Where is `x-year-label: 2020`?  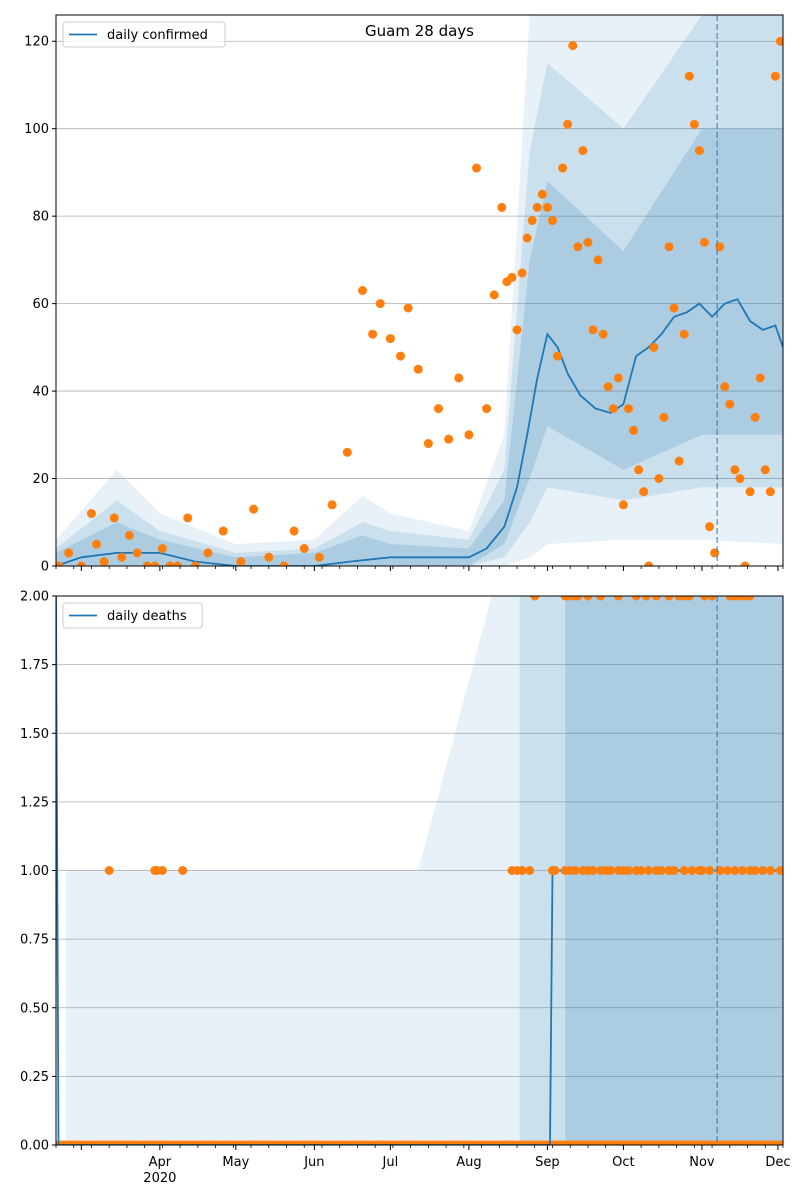
x-year-label: 2020 is located at coordinates (159, 1178).